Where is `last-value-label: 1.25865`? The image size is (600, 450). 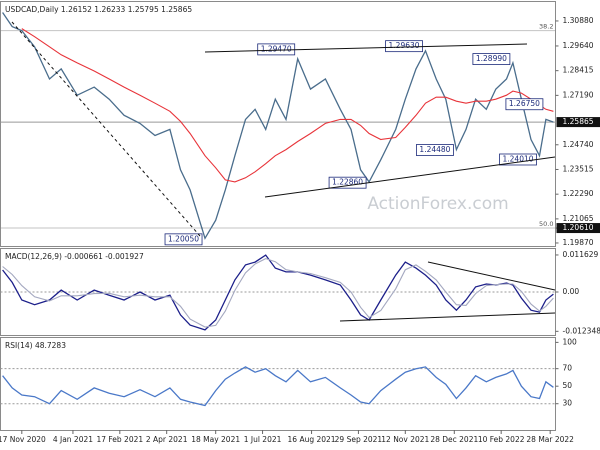 last-value-label: 1.25865 is located at coordinates (578, 121).